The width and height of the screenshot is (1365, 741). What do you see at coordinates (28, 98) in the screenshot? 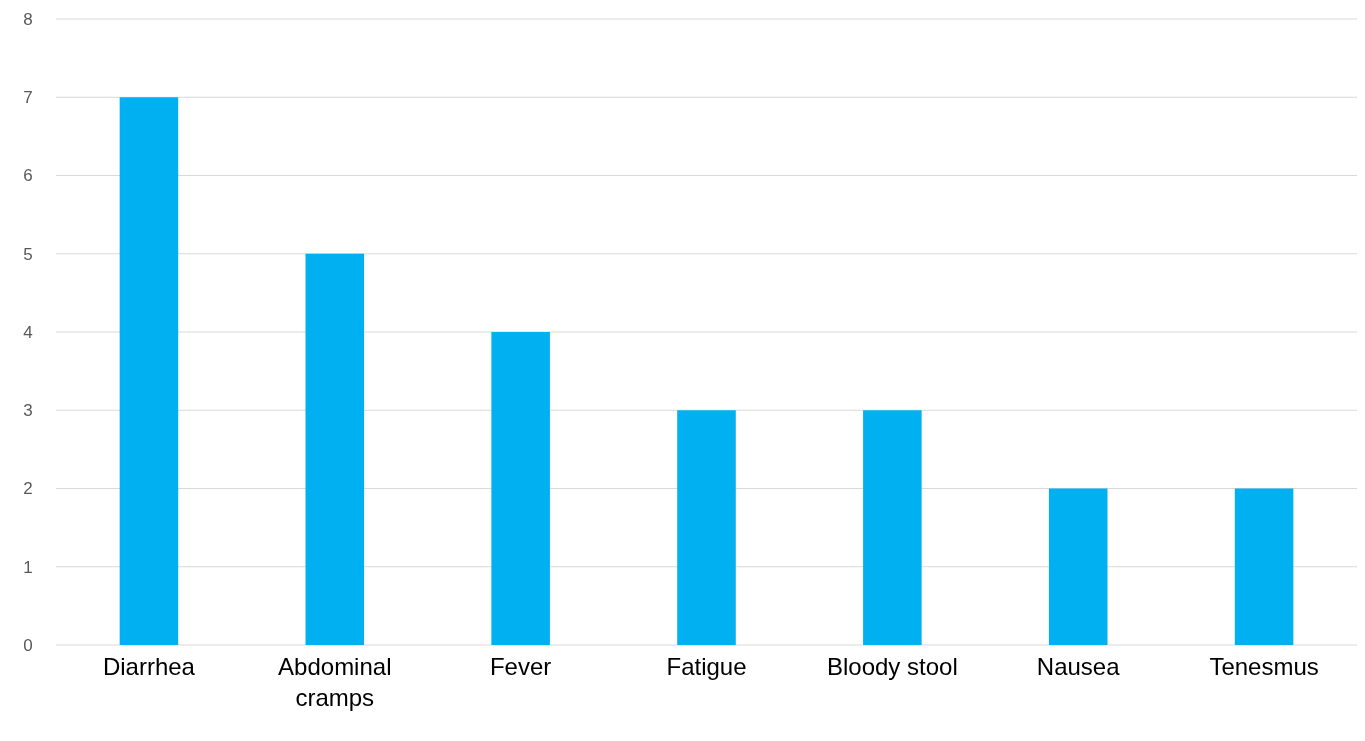
I see `y-tick-label: 7` at bounding box center [28, 98].